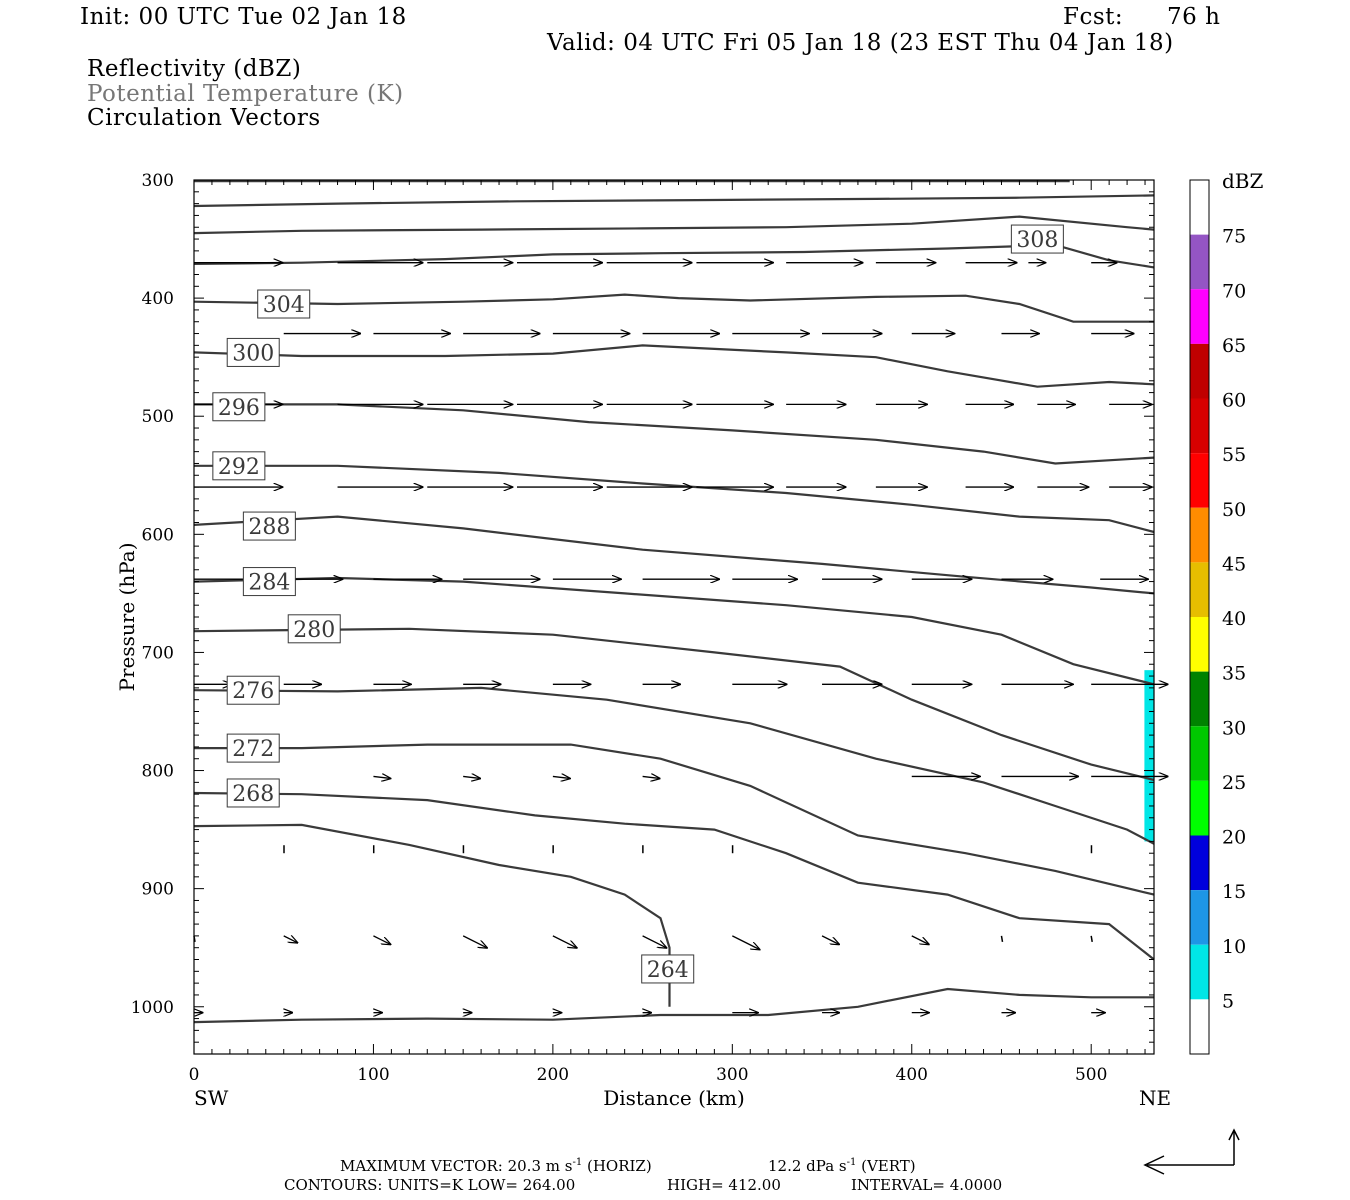 Image resolution: width=1350 pixels, height=1200 pixels. I want to click on contour-label-300: 300, so click(253, 352).